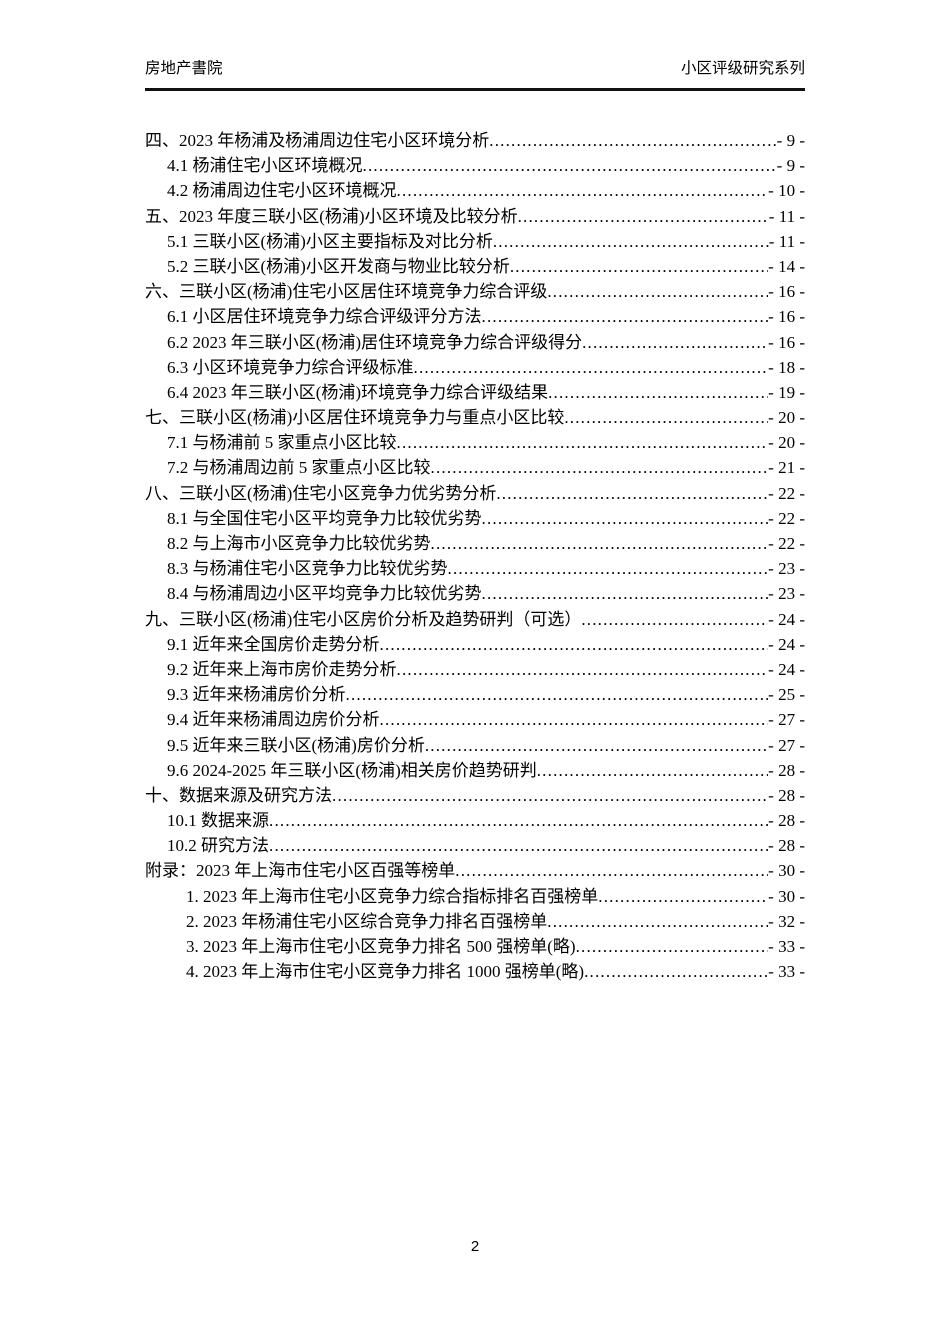 The height and width of the screenshot is (1344, 950). Describe the element at coordinates (786, 795) in the screenshot. I see `toc-entry-page: - 28 -` at that location.